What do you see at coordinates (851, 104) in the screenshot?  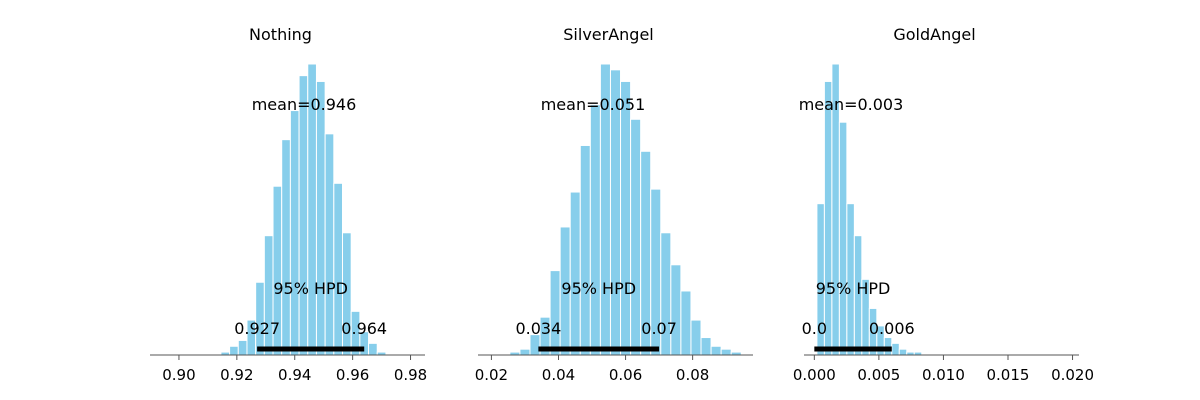 I see `mean-label: mean=0.003` at bounding box center [851, 104].